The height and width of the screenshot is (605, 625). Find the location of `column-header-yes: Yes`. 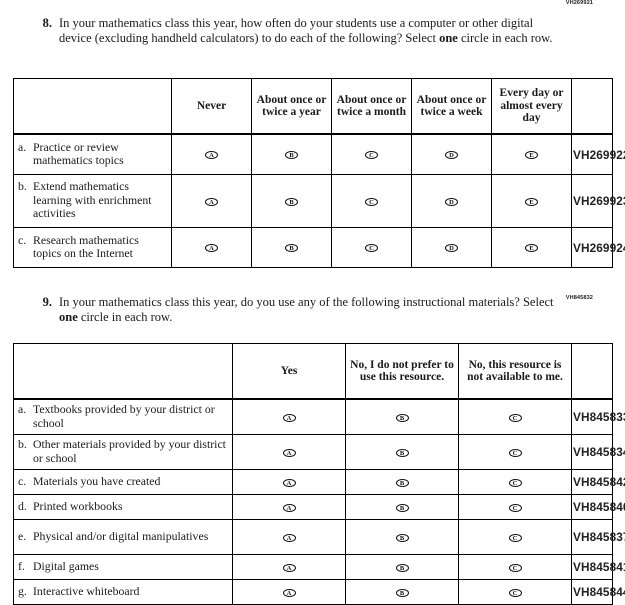

column-header-yes: Yes is located at coordinates (289, 371).